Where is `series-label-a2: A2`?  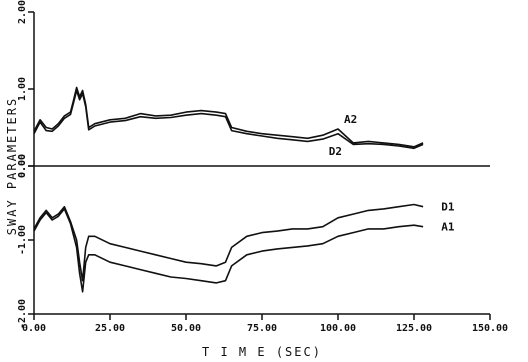
series-label-a2: A2 is located at coordinates (350, 119).